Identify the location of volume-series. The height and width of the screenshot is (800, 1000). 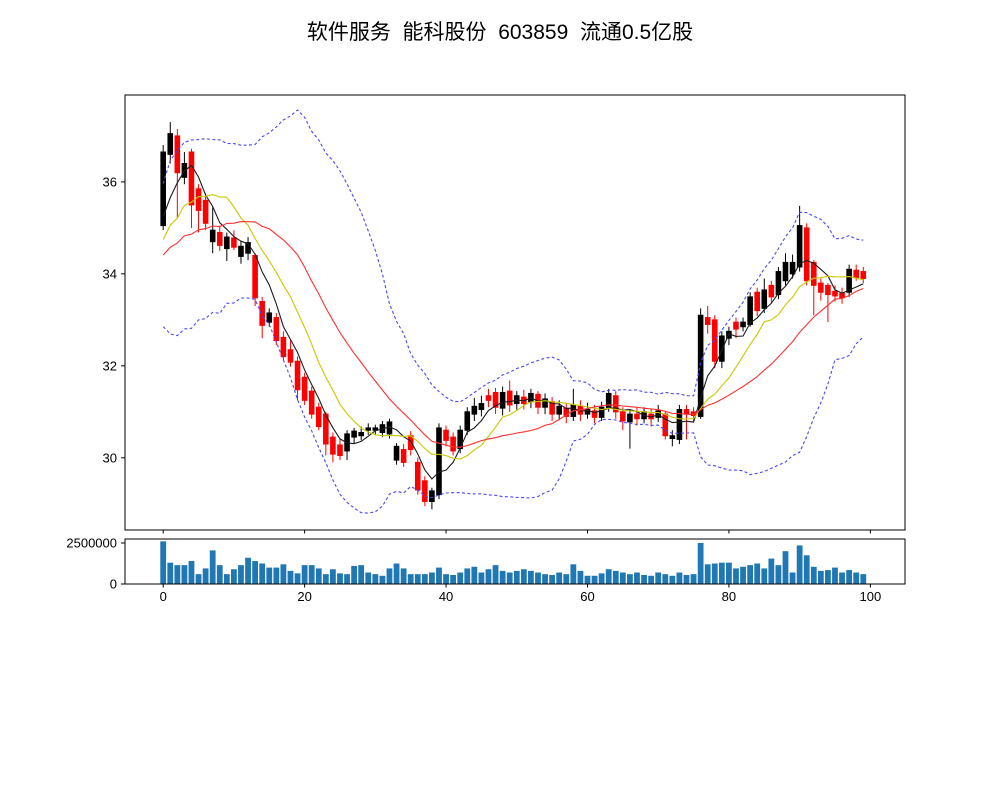
(513, 562).